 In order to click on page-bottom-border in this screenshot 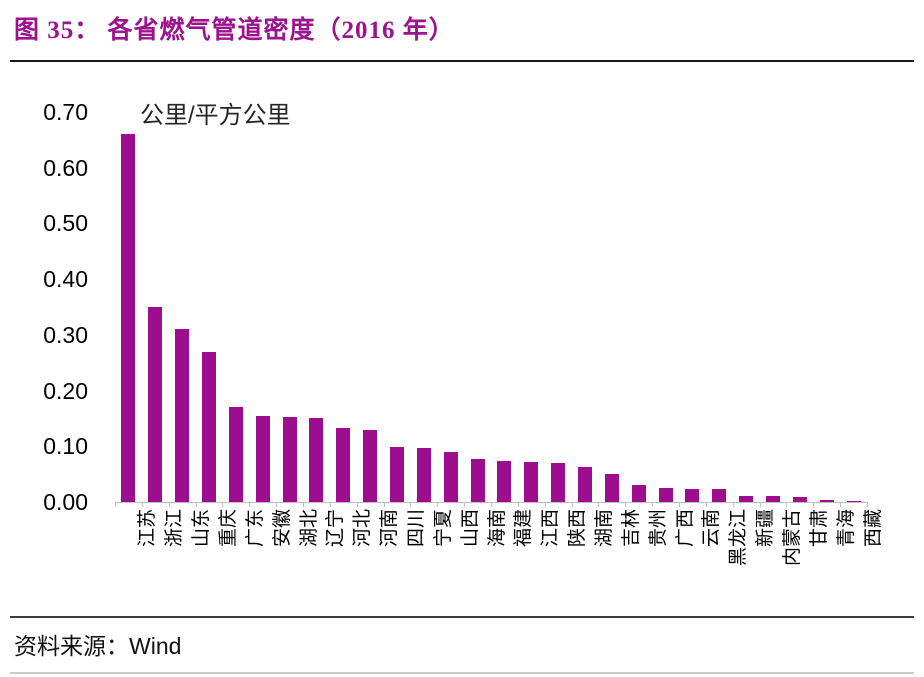, I will do `click(462, 673)`.